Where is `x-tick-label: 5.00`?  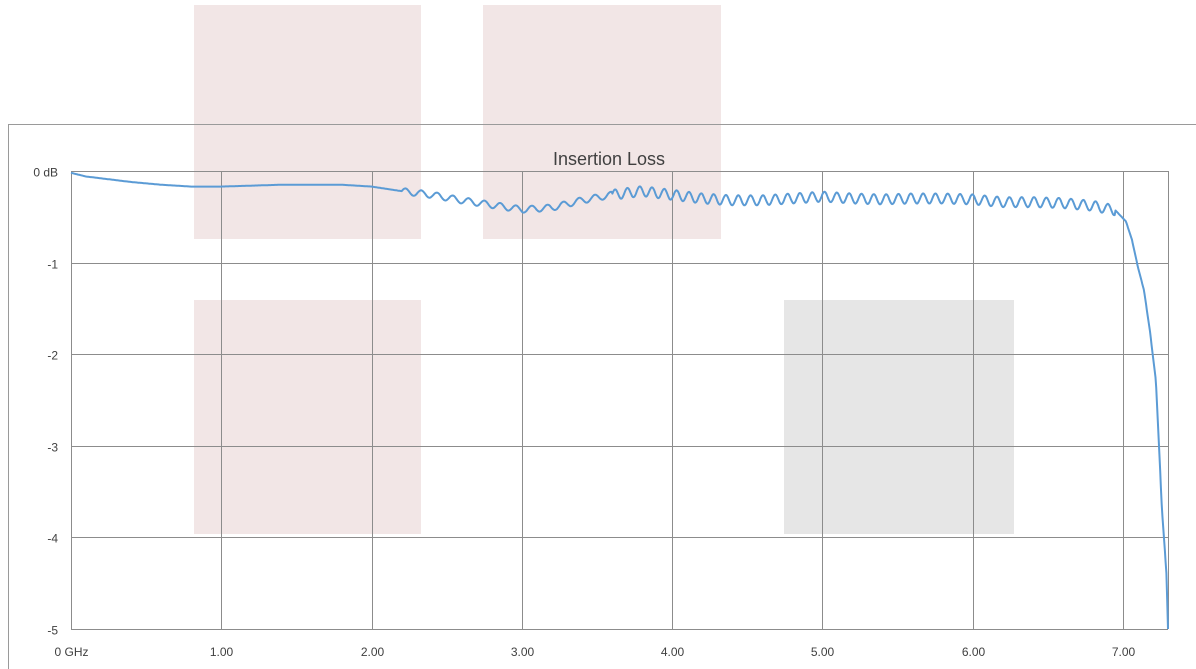 x-tick-label: 5.00 is located at coordinates (823, 652).